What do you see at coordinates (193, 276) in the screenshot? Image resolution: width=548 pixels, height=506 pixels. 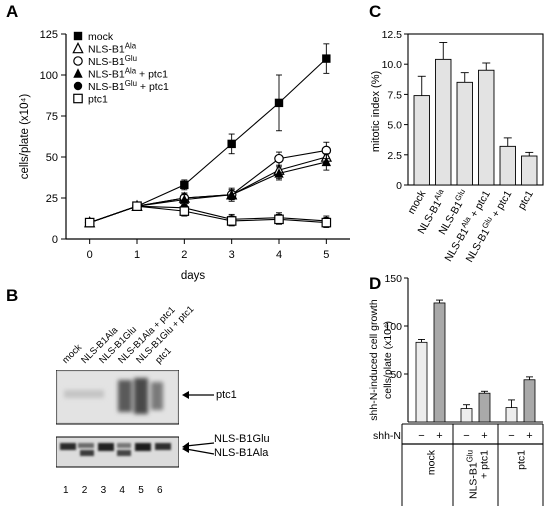 I see `x-axis-label: days` at bounding box center [193, 276].